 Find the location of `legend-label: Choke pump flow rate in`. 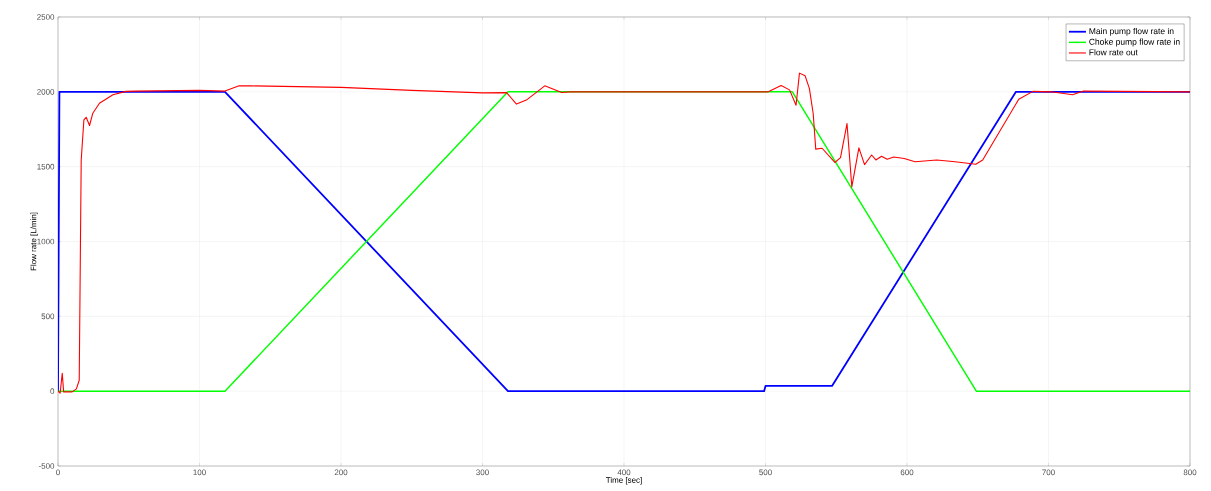

legend-label: Choke pump flow rate in is located at coordinates (1134, 42).